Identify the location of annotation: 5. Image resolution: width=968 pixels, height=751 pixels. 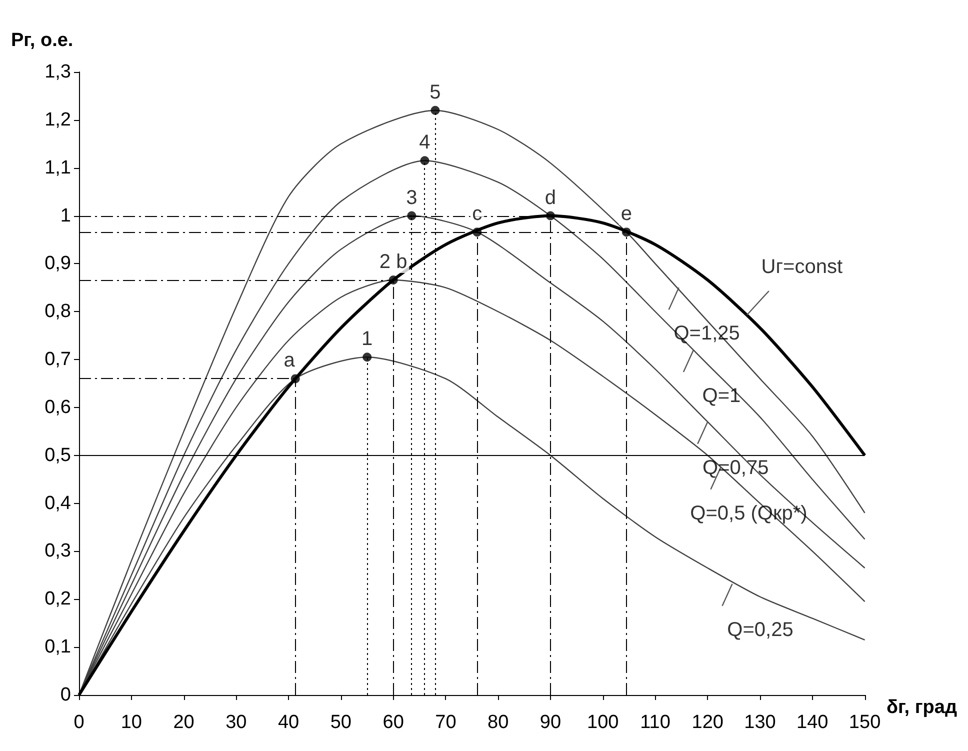
(435, 92).